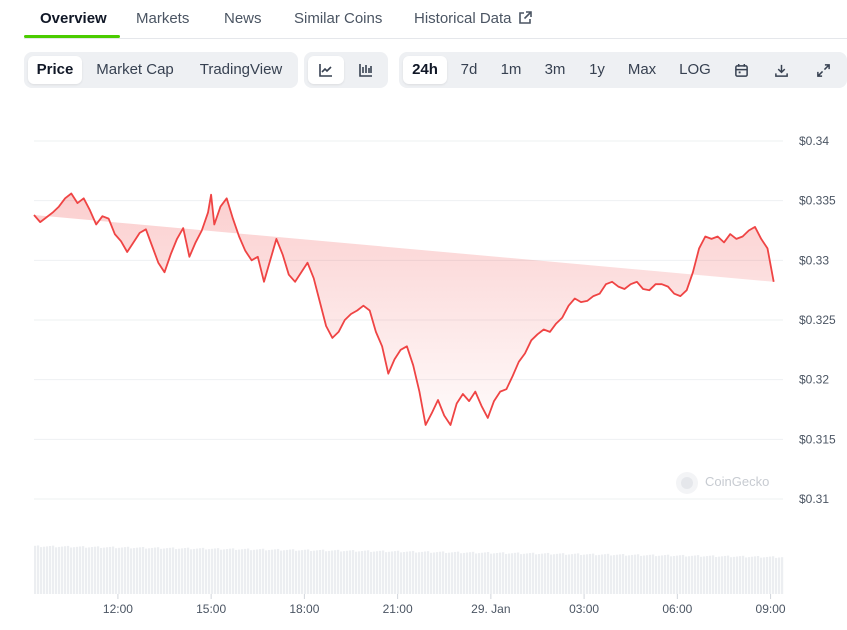 This screenshot has width=847, height=630. I want to click on y-tick-label: $0.33, so click(814, 260).